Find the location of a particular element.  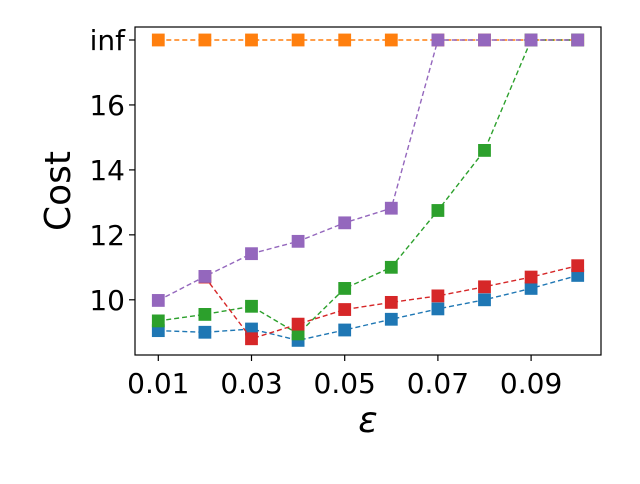

y-axis: 10 12 14 16 inf is located at coordinates (112, 170).